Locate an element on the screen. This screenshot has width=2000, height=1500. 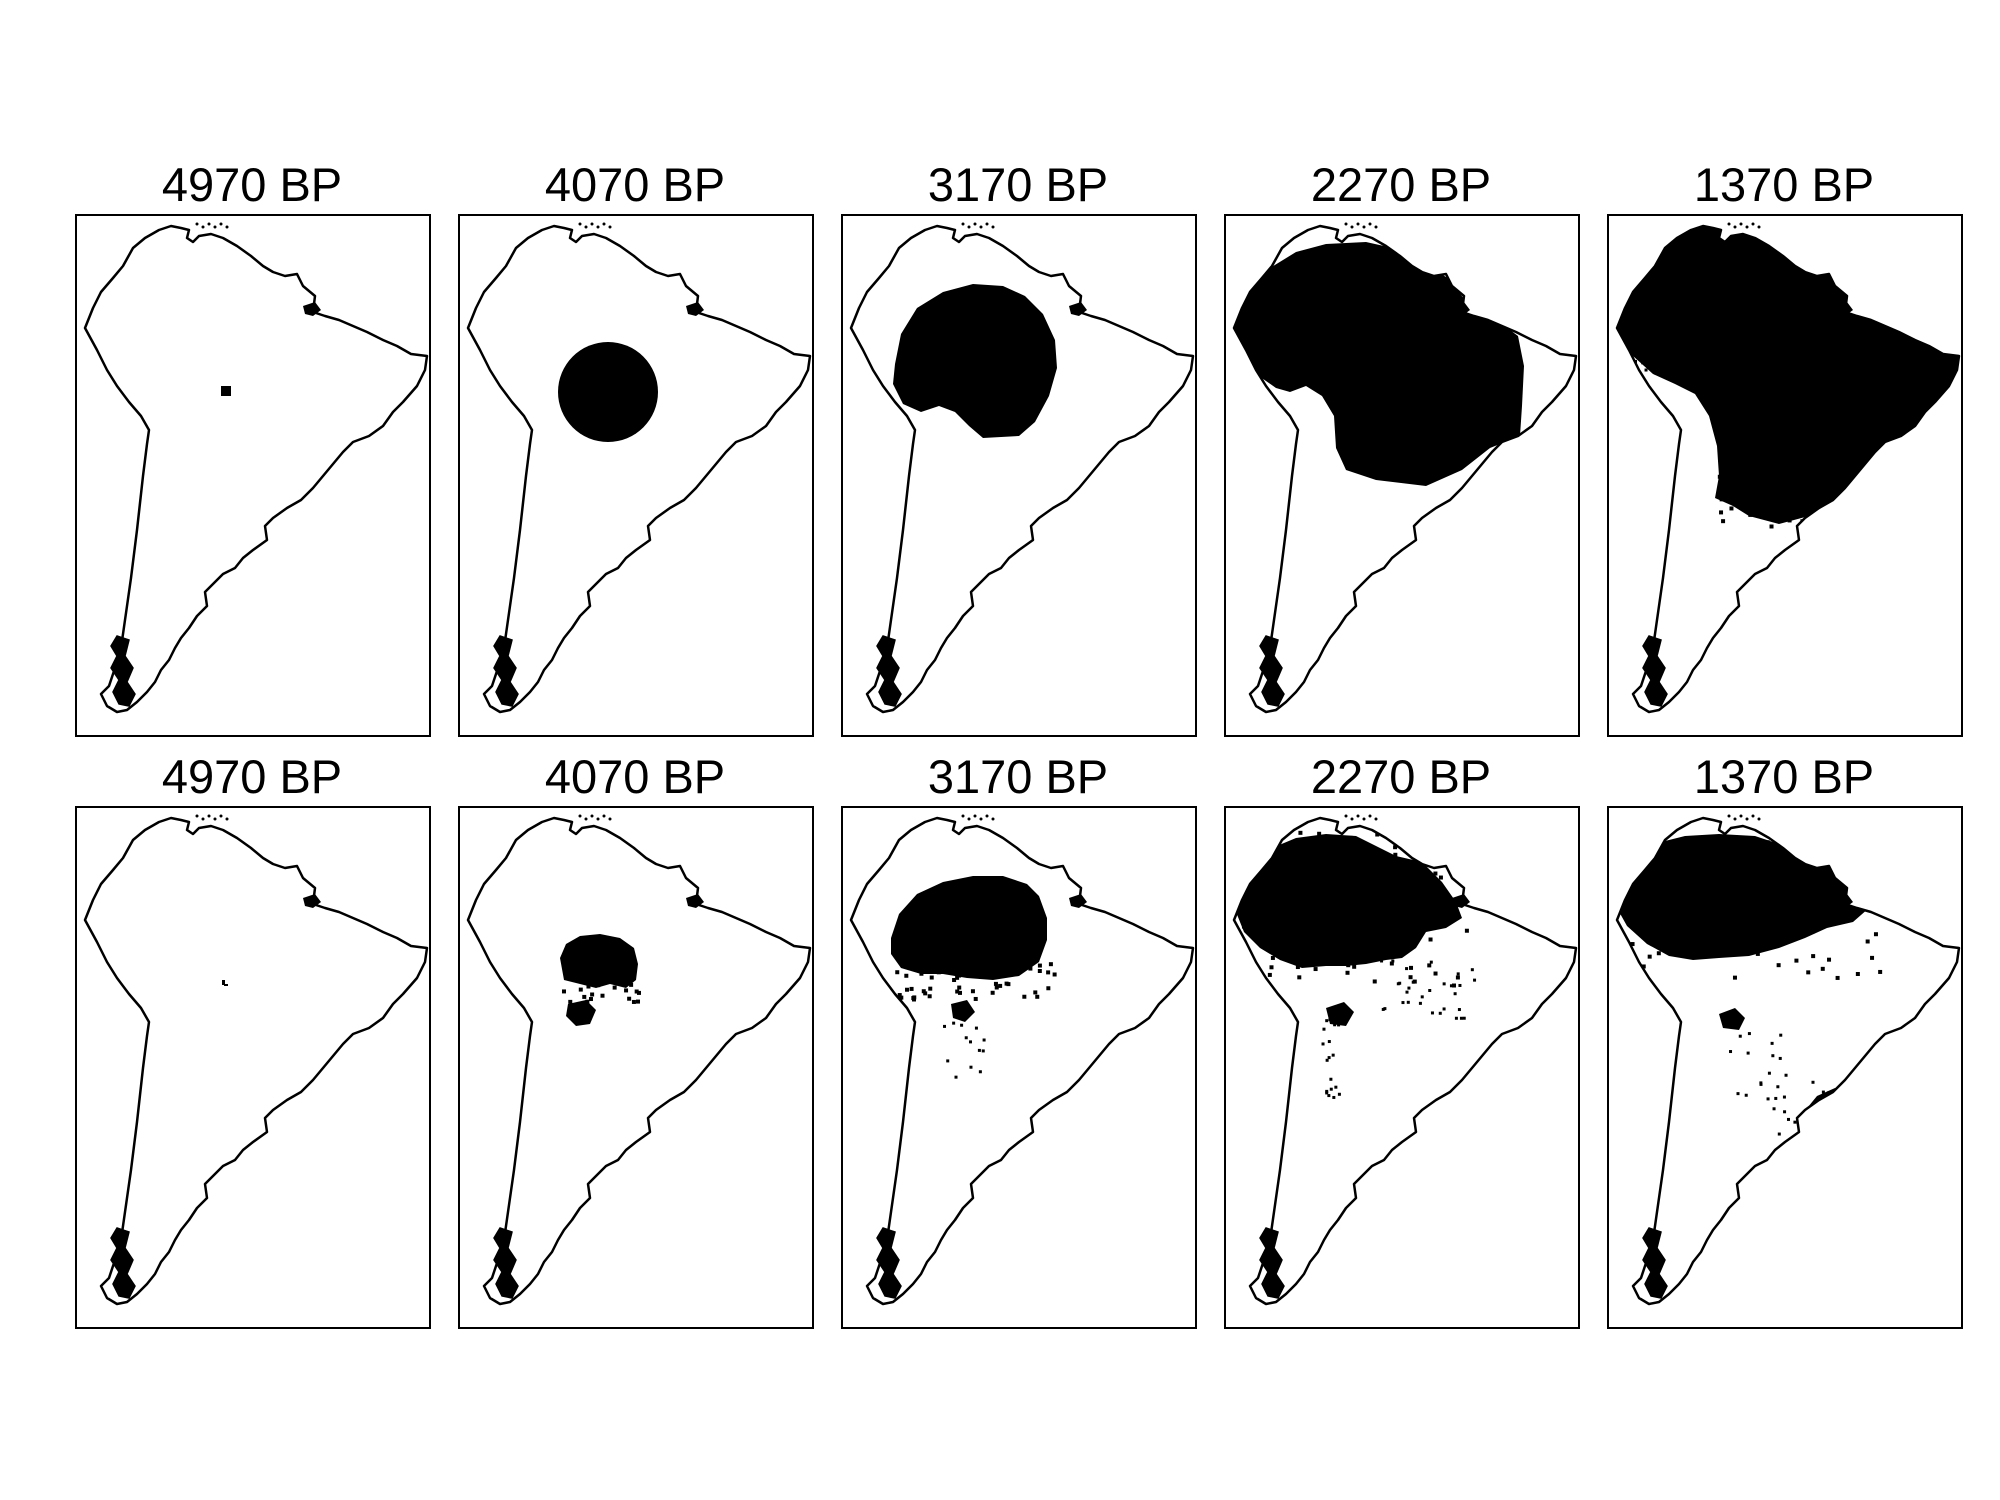
south-america-map is located at coordinates (1405, 1060).